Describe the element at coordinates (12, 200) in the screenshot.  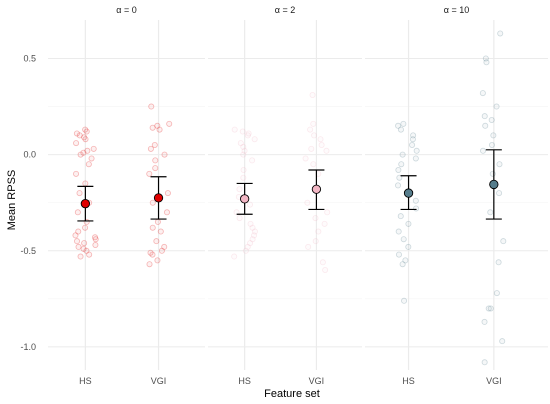
I see `y-axis-title: Mean RPSS` at that location.